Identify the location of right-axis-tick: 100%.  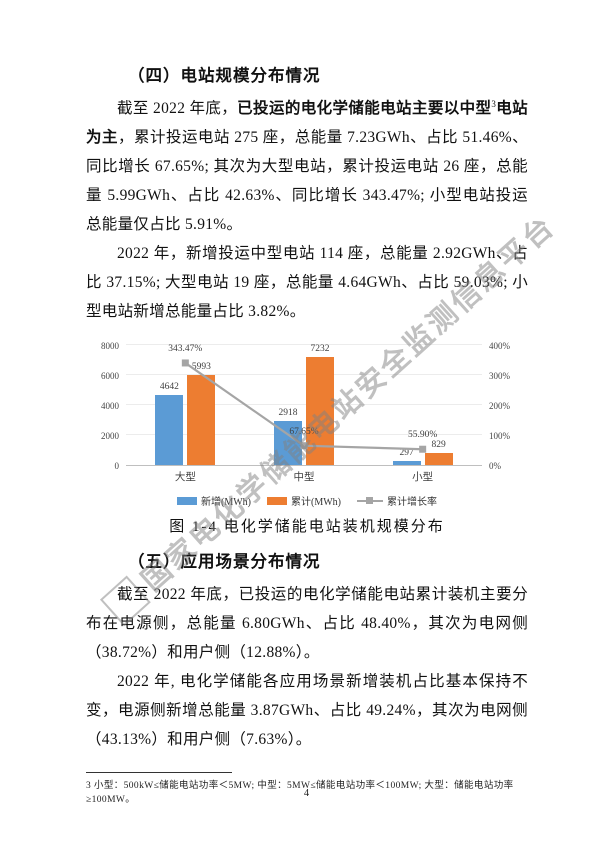
(499, 436).